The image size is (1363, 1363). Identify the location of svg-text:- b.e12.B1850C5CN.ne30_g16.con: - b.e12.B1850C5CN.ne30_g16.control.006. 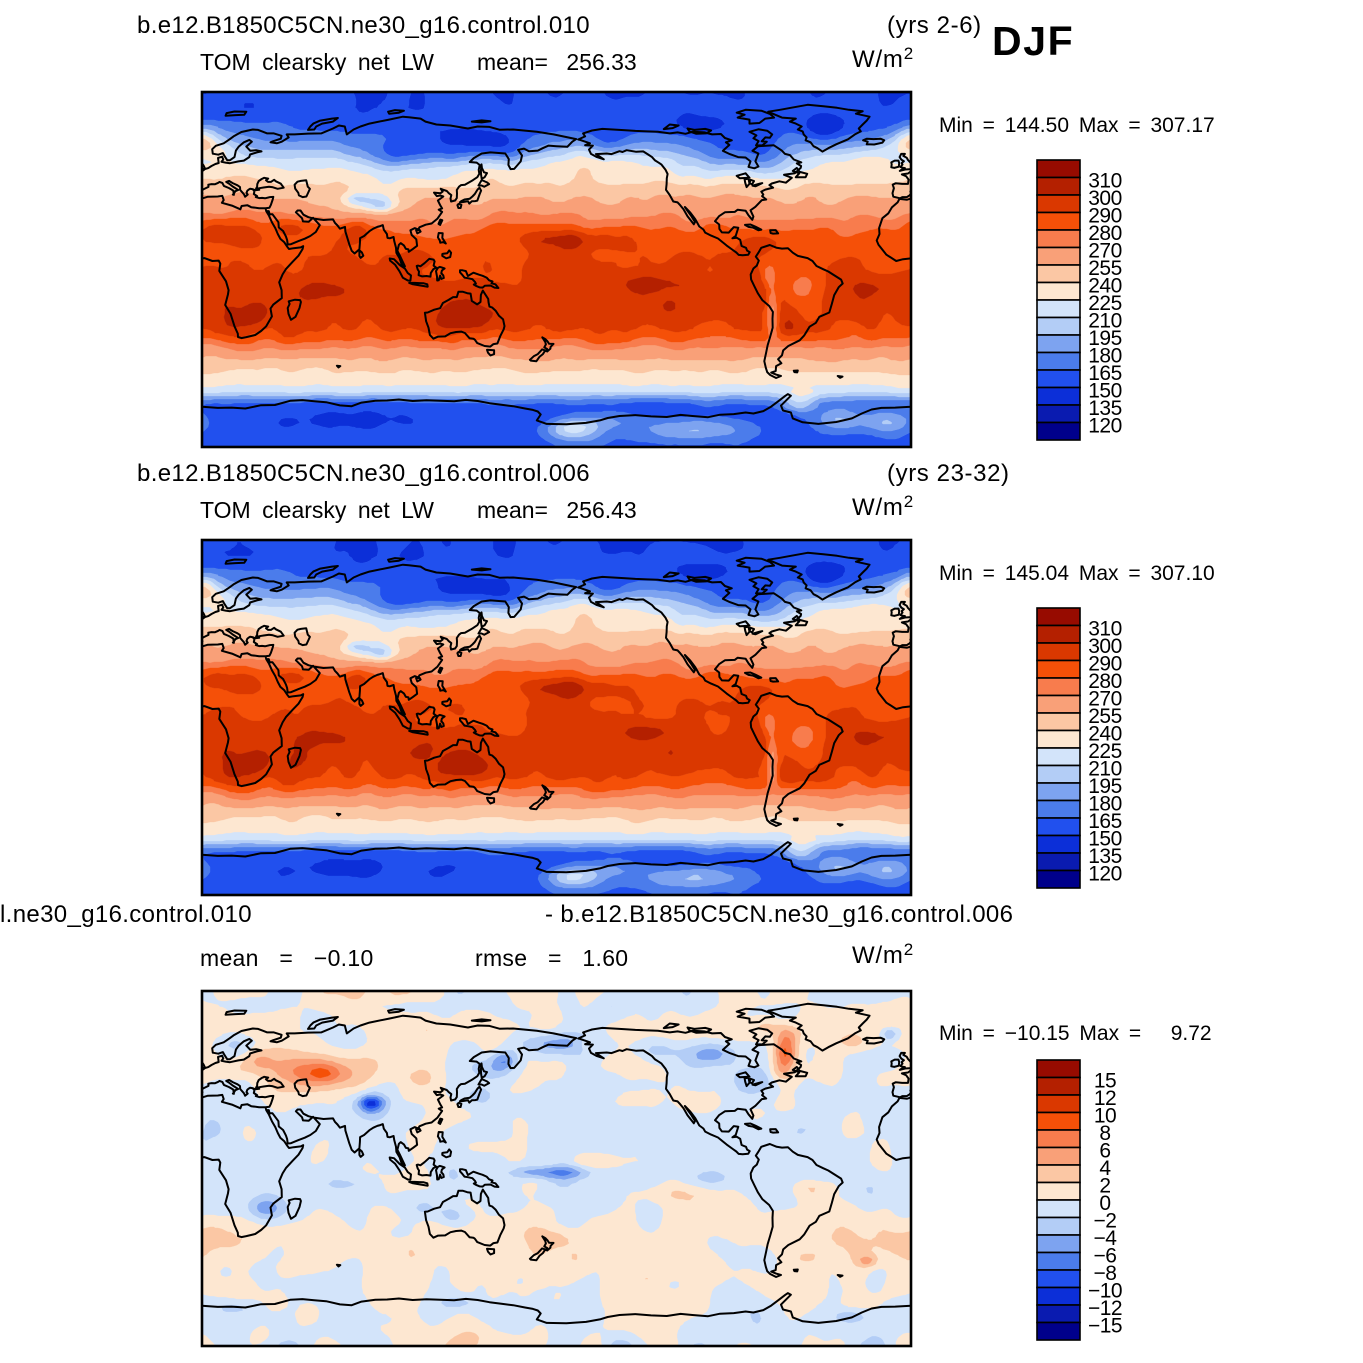
(779, 914).